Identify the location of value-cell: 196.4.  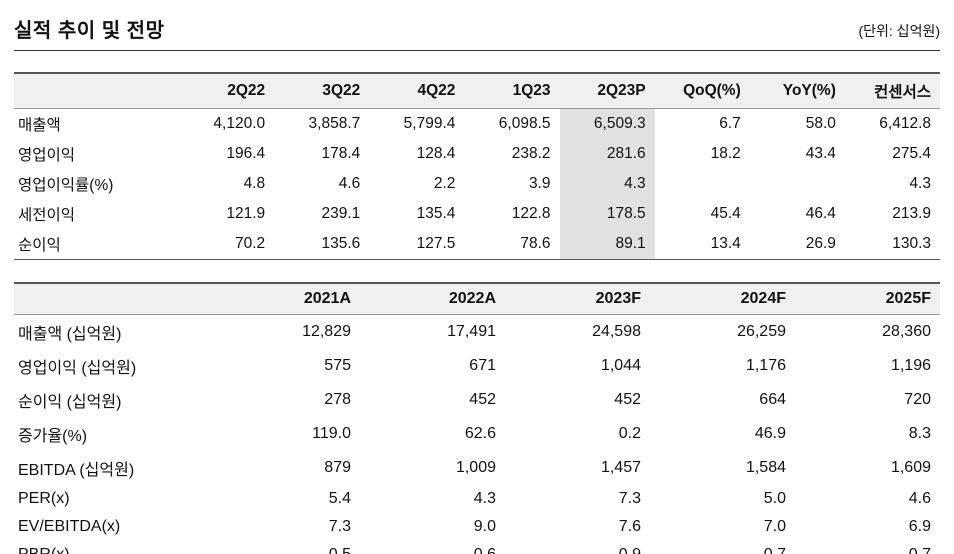
(246, 153).